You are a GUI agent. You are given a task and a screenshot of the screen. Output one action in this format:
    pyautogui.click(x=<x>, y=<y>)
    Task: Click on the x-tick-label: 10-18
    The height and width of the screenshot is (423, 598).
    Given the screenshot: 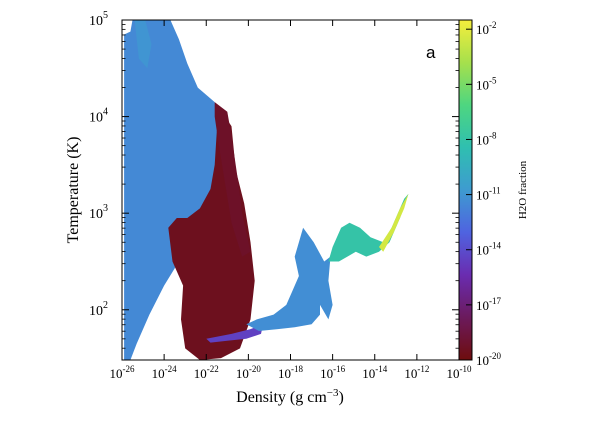 What is the action you would take?
    pyautogui.click(x=290, y=372)
    